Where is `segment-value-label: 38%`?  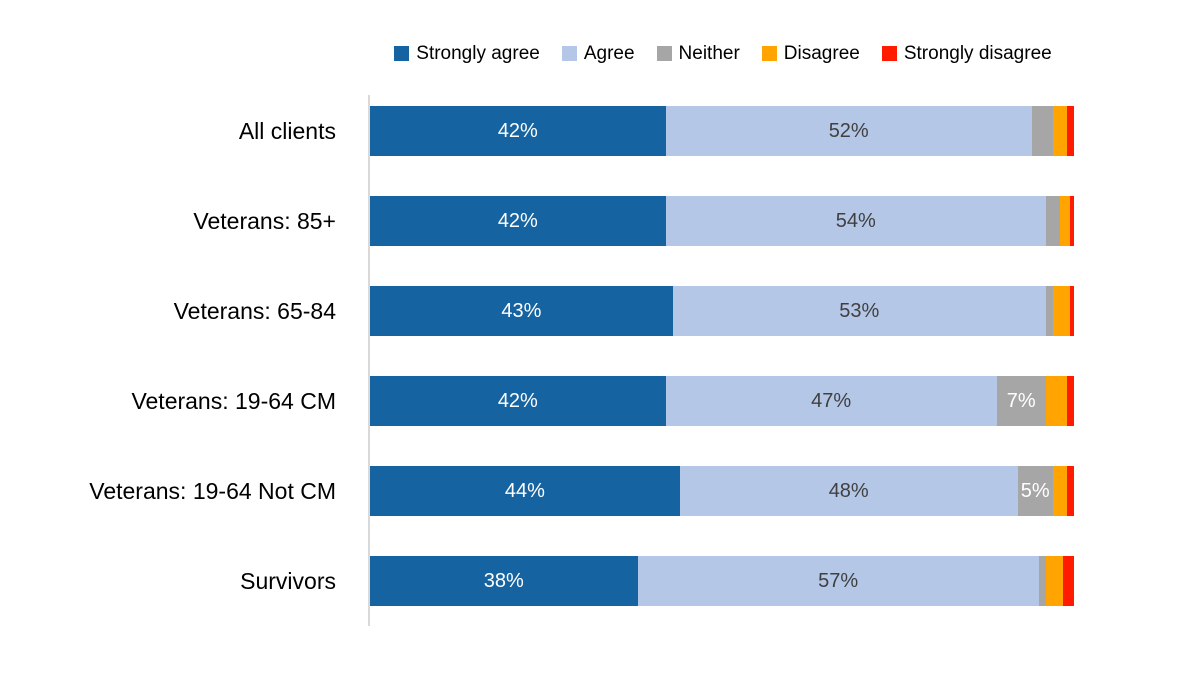
segment-value-label: 38% is located at coordinates (503, 581).